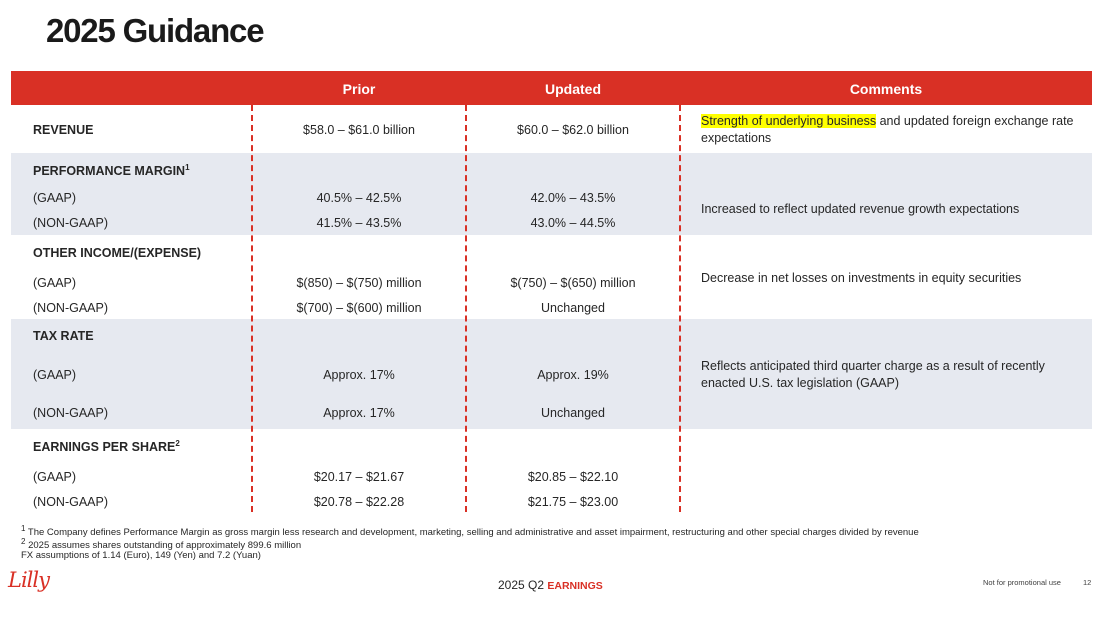 The width and height of the screenshot is (1104, 622). Describe the element at coordinates (359, 198) in the screenshot. I see `prior-value: 40.5% – 42.5%` at that location.